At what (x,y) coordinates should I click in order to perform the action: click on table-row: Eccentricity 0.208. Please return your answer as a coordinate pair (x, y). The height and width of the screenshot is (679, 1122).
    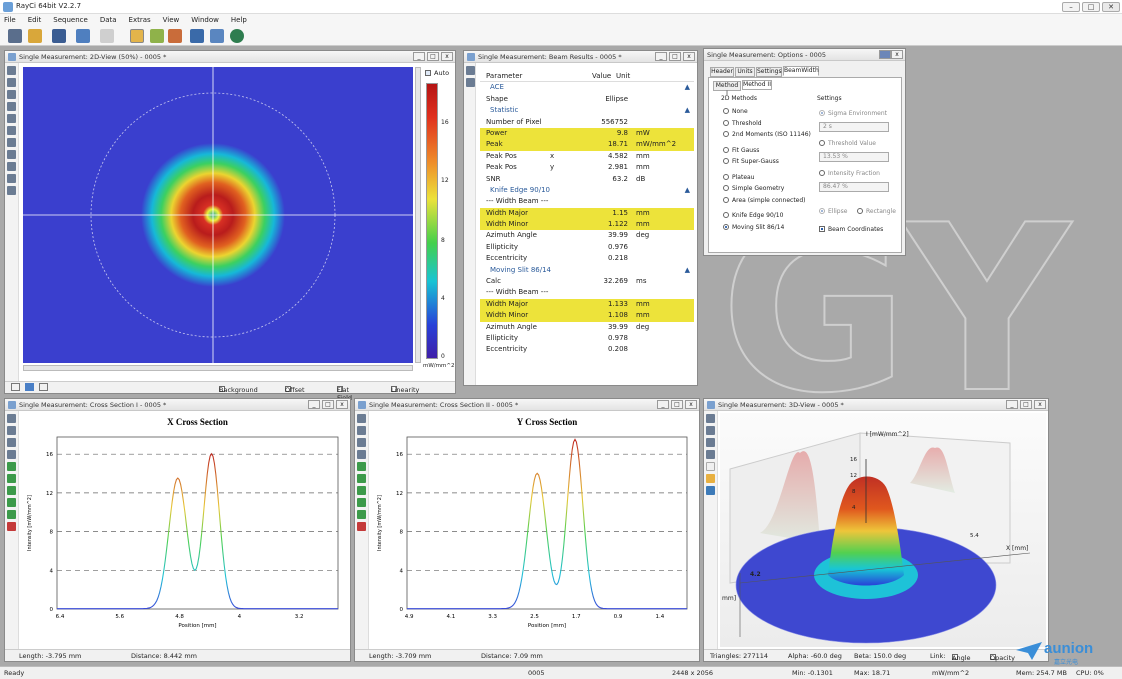
    Looking at the image, I should click on (587, 349).